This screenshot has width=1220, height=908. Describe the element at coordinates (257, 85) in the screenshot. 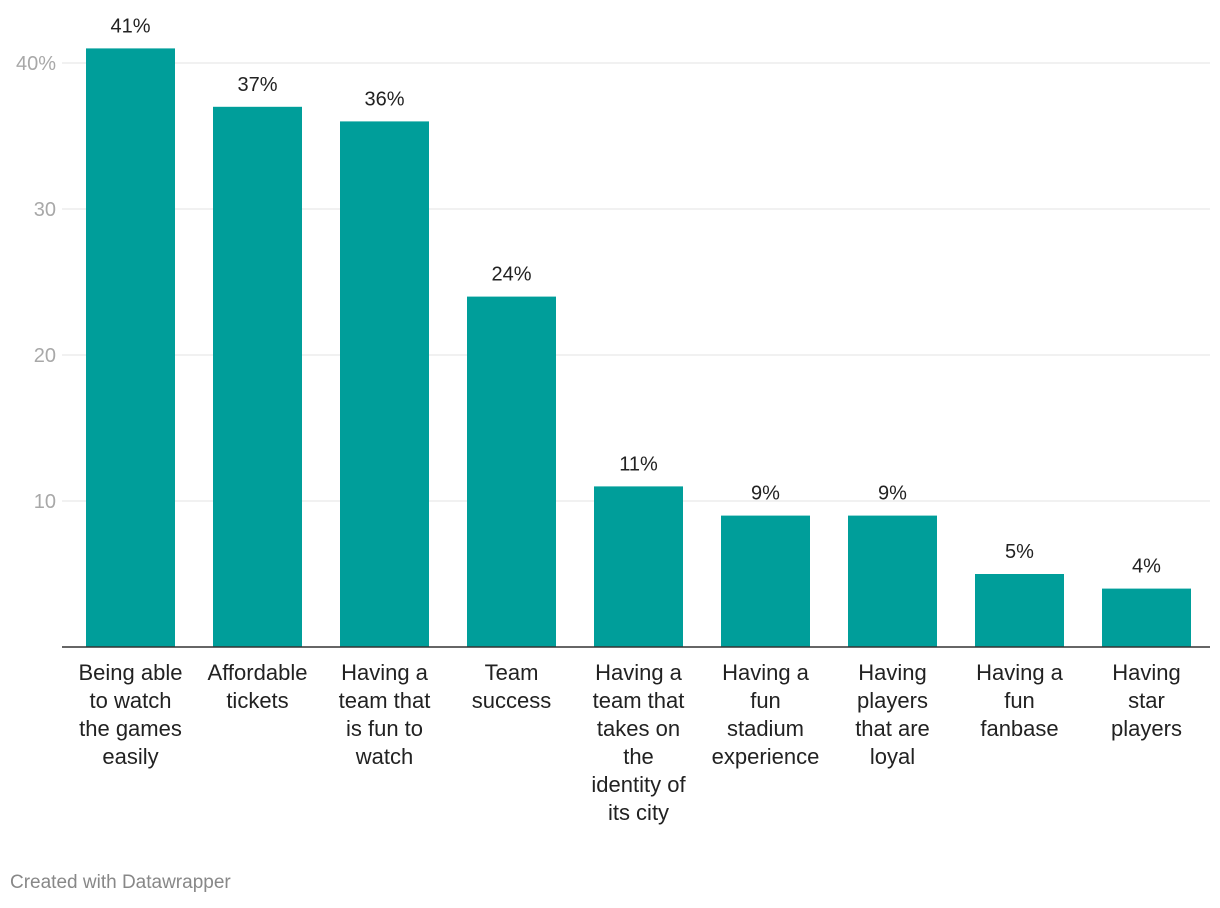

I see `value-label: 37%` at that location.